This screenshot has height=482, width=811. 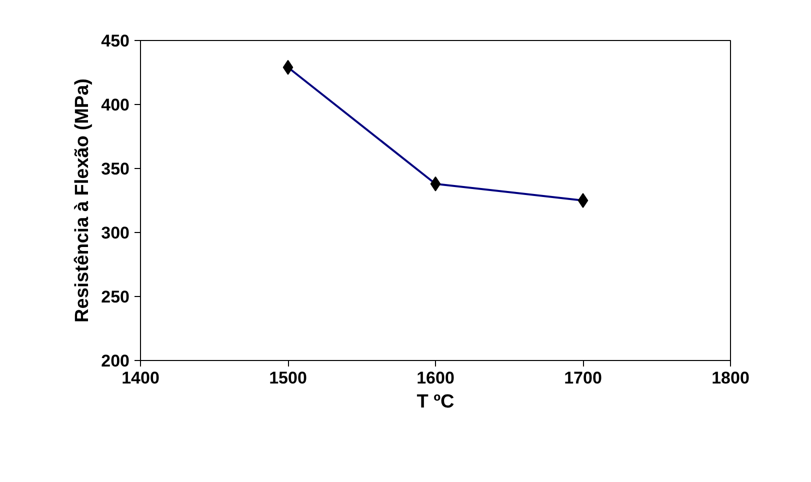 What do you see at coordinates (115, 297) in the screenshot?
I see `y-tick-label: 250` at bounding box center [115, 297].